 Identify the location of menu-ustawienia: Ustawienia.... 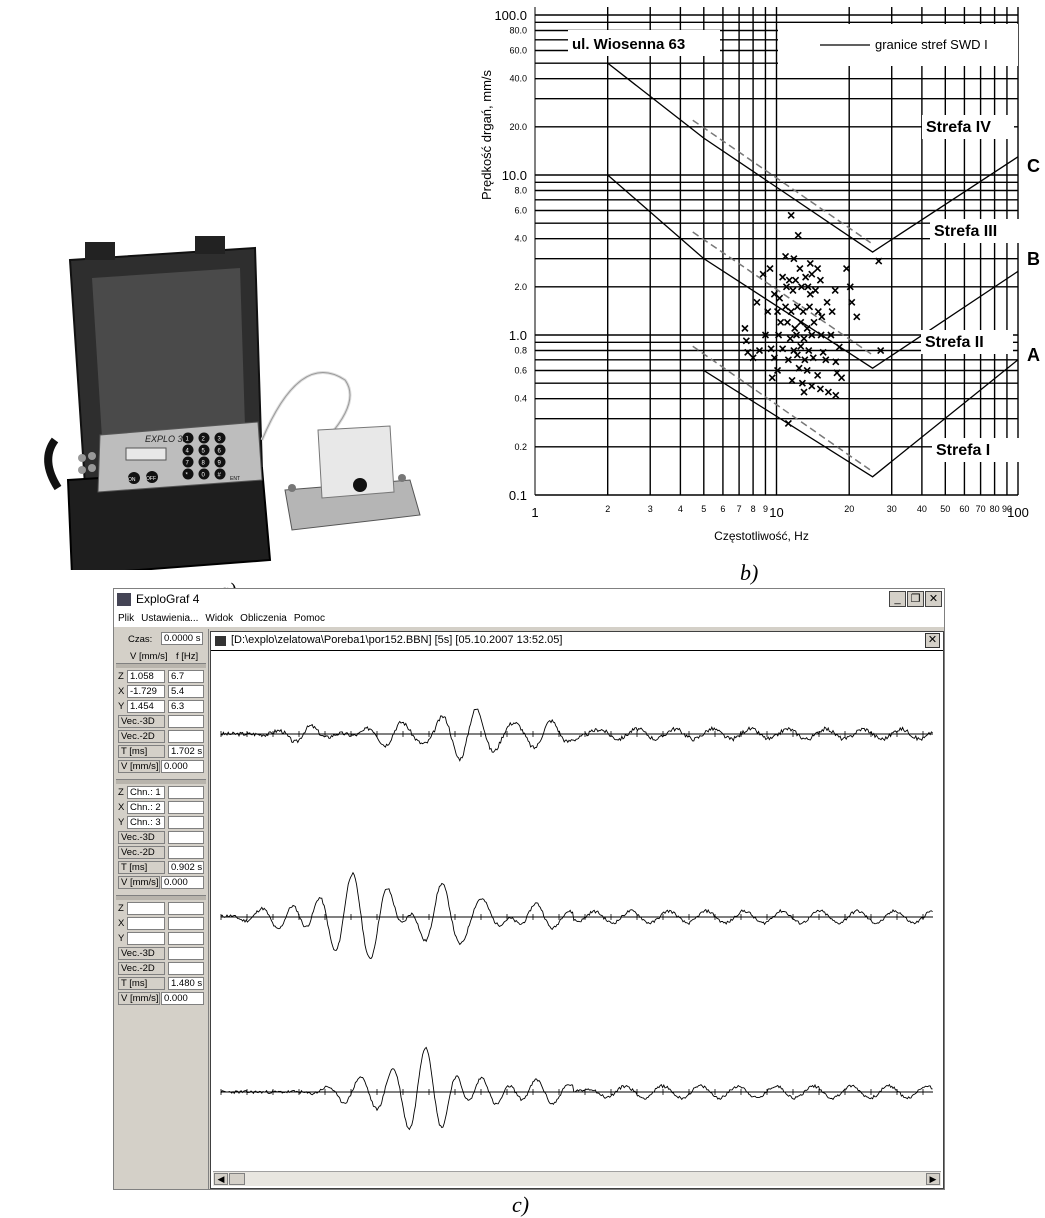
(170, 618).